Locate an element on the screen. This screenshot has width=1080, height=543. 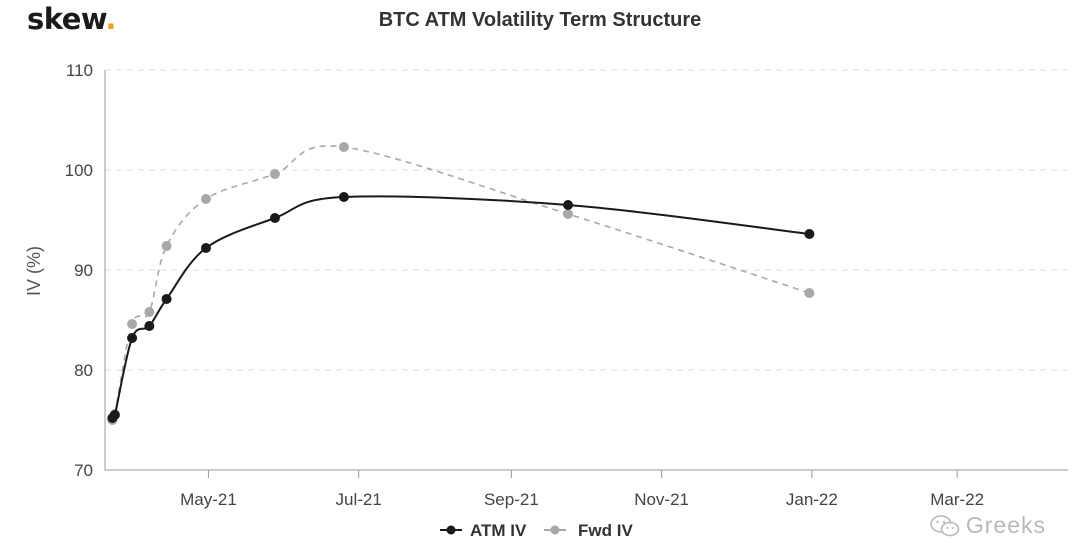
legend-fwd-label: Fwd IV is located at coordinates (605, 530).